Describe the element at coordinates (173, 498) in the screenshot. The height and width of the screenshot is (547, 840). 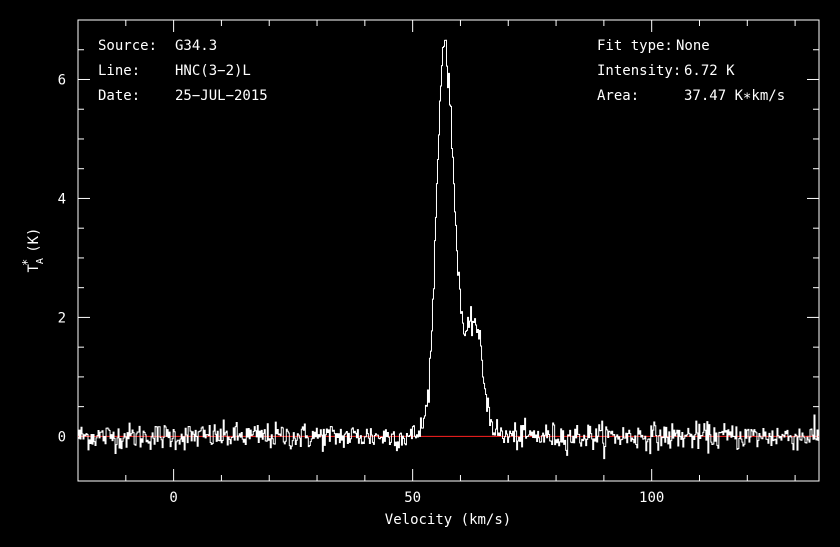
I see `x-tick-label: 0` at that location.